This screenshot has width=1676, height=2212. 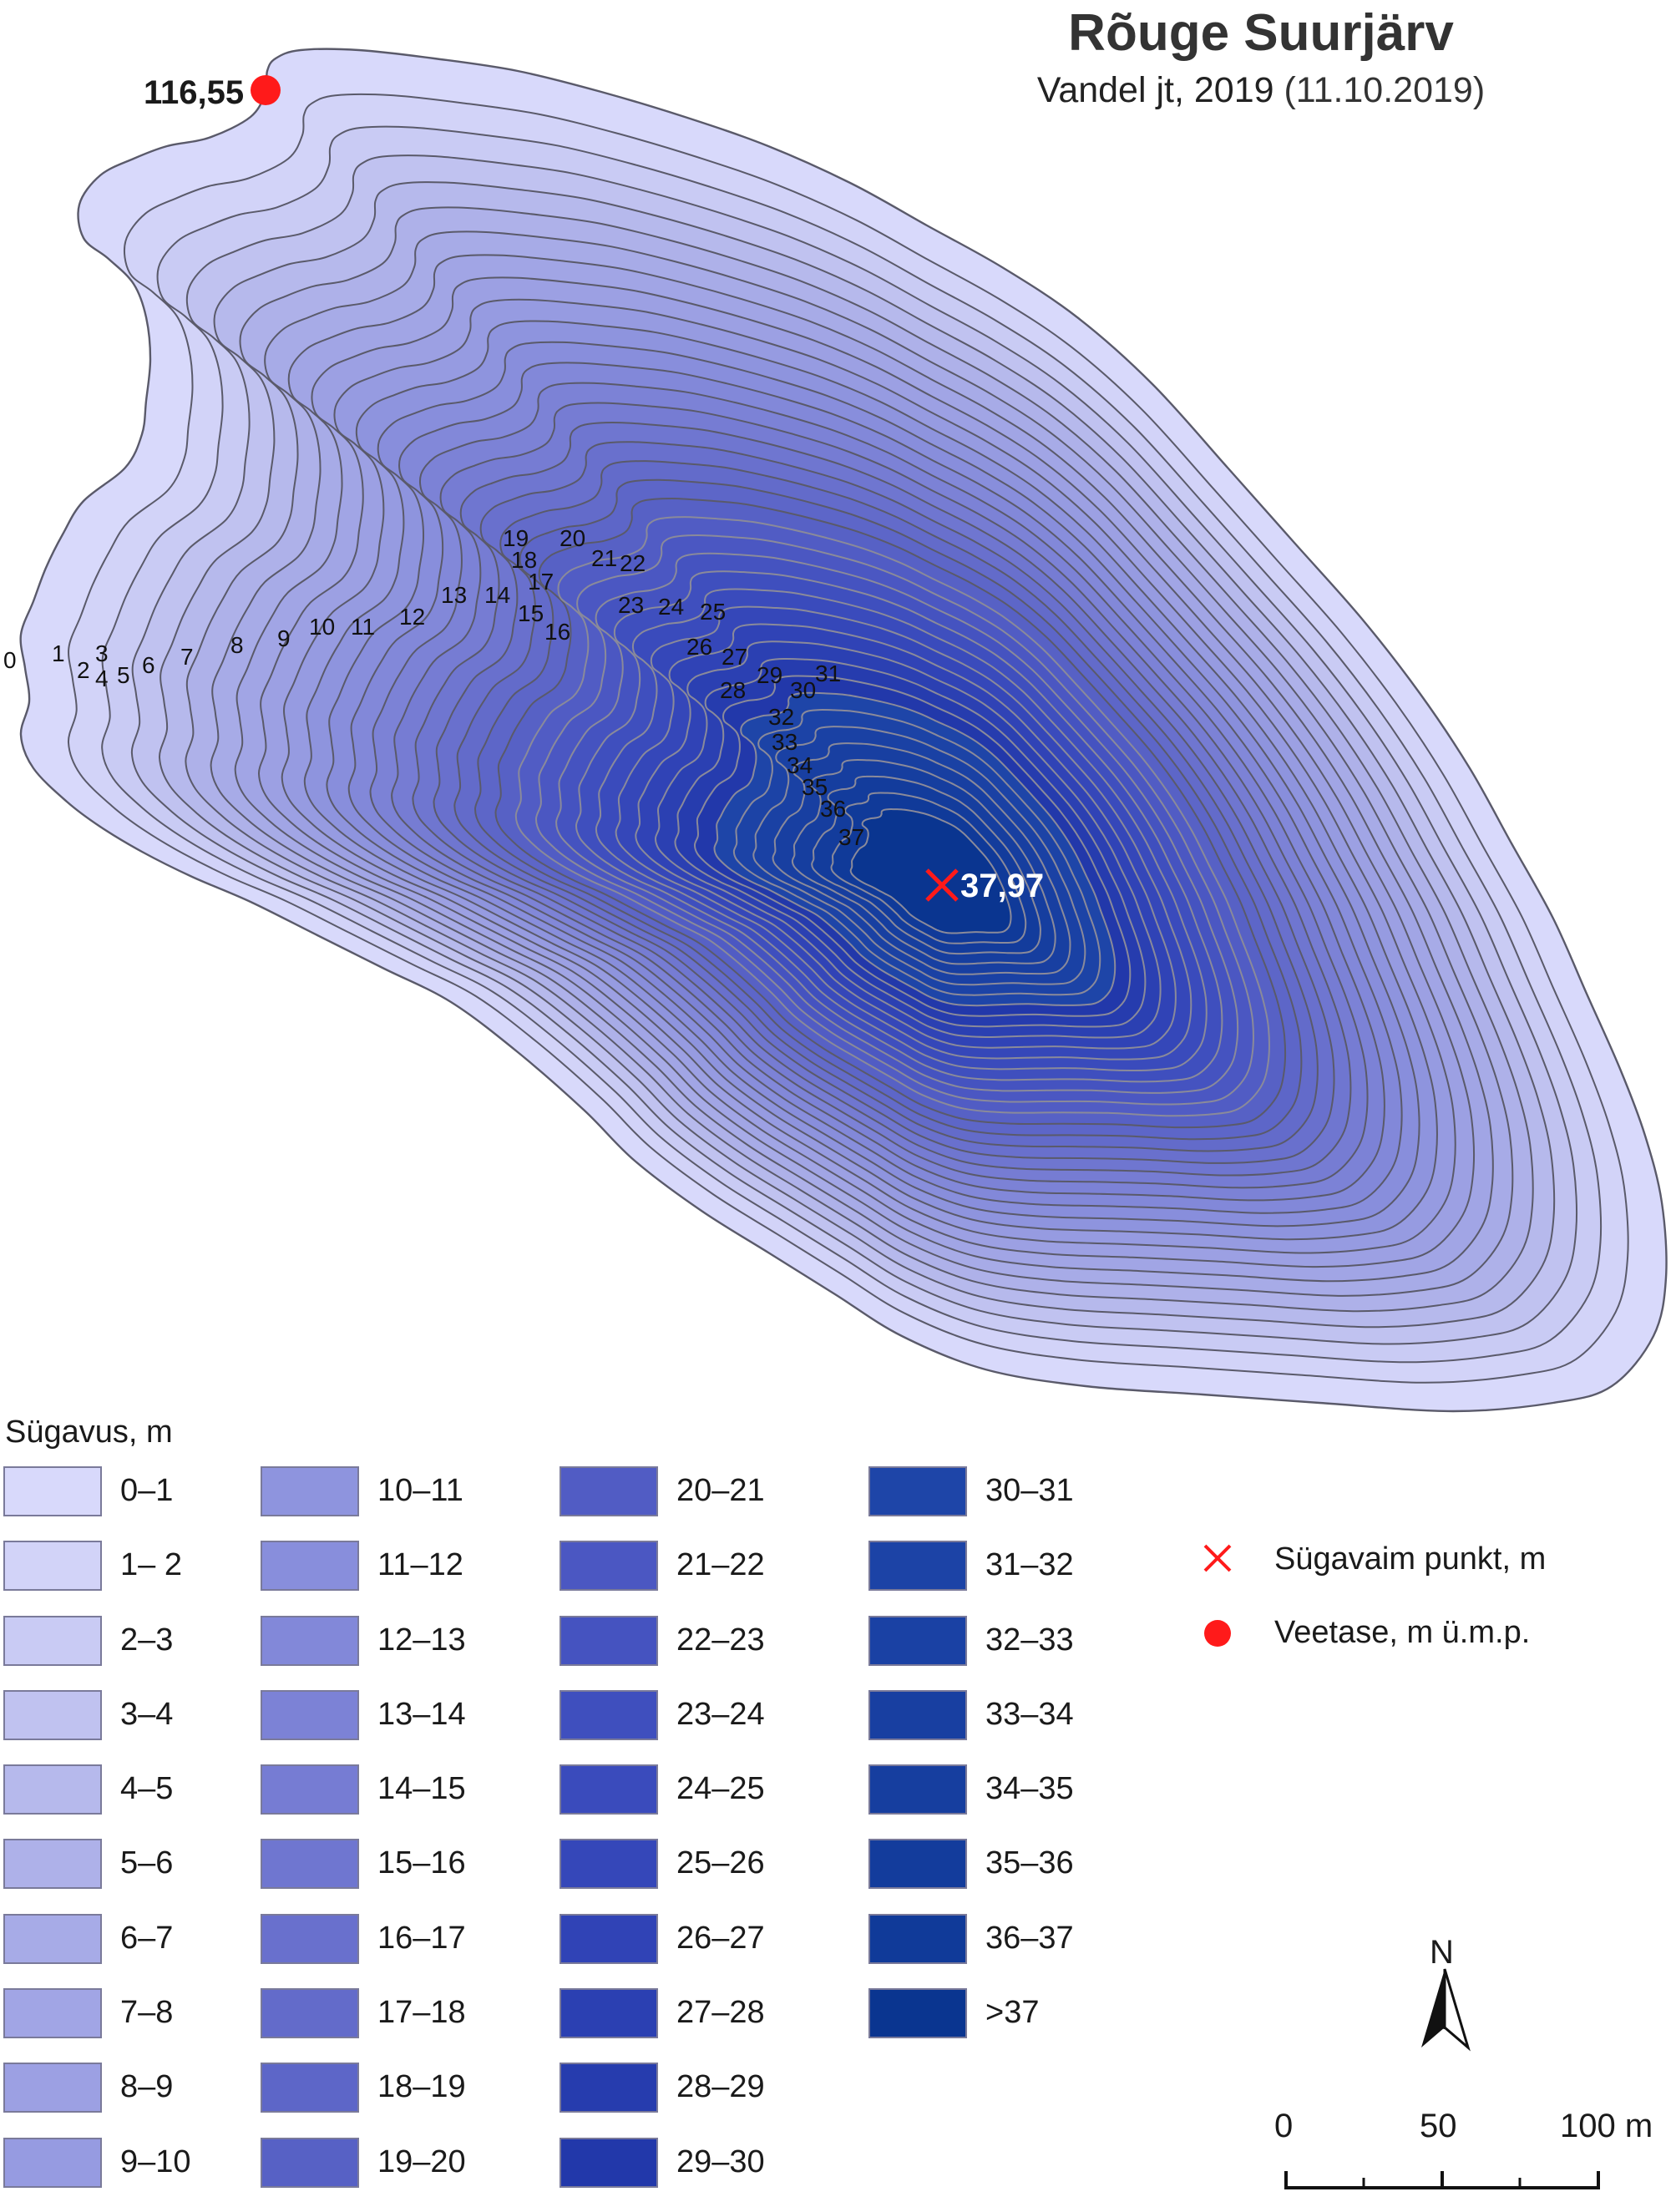 What do you see at coordinates (720, 1640) in the screenshot?
I see `legend-label: 22–23` at bounding box center [720, 1640].